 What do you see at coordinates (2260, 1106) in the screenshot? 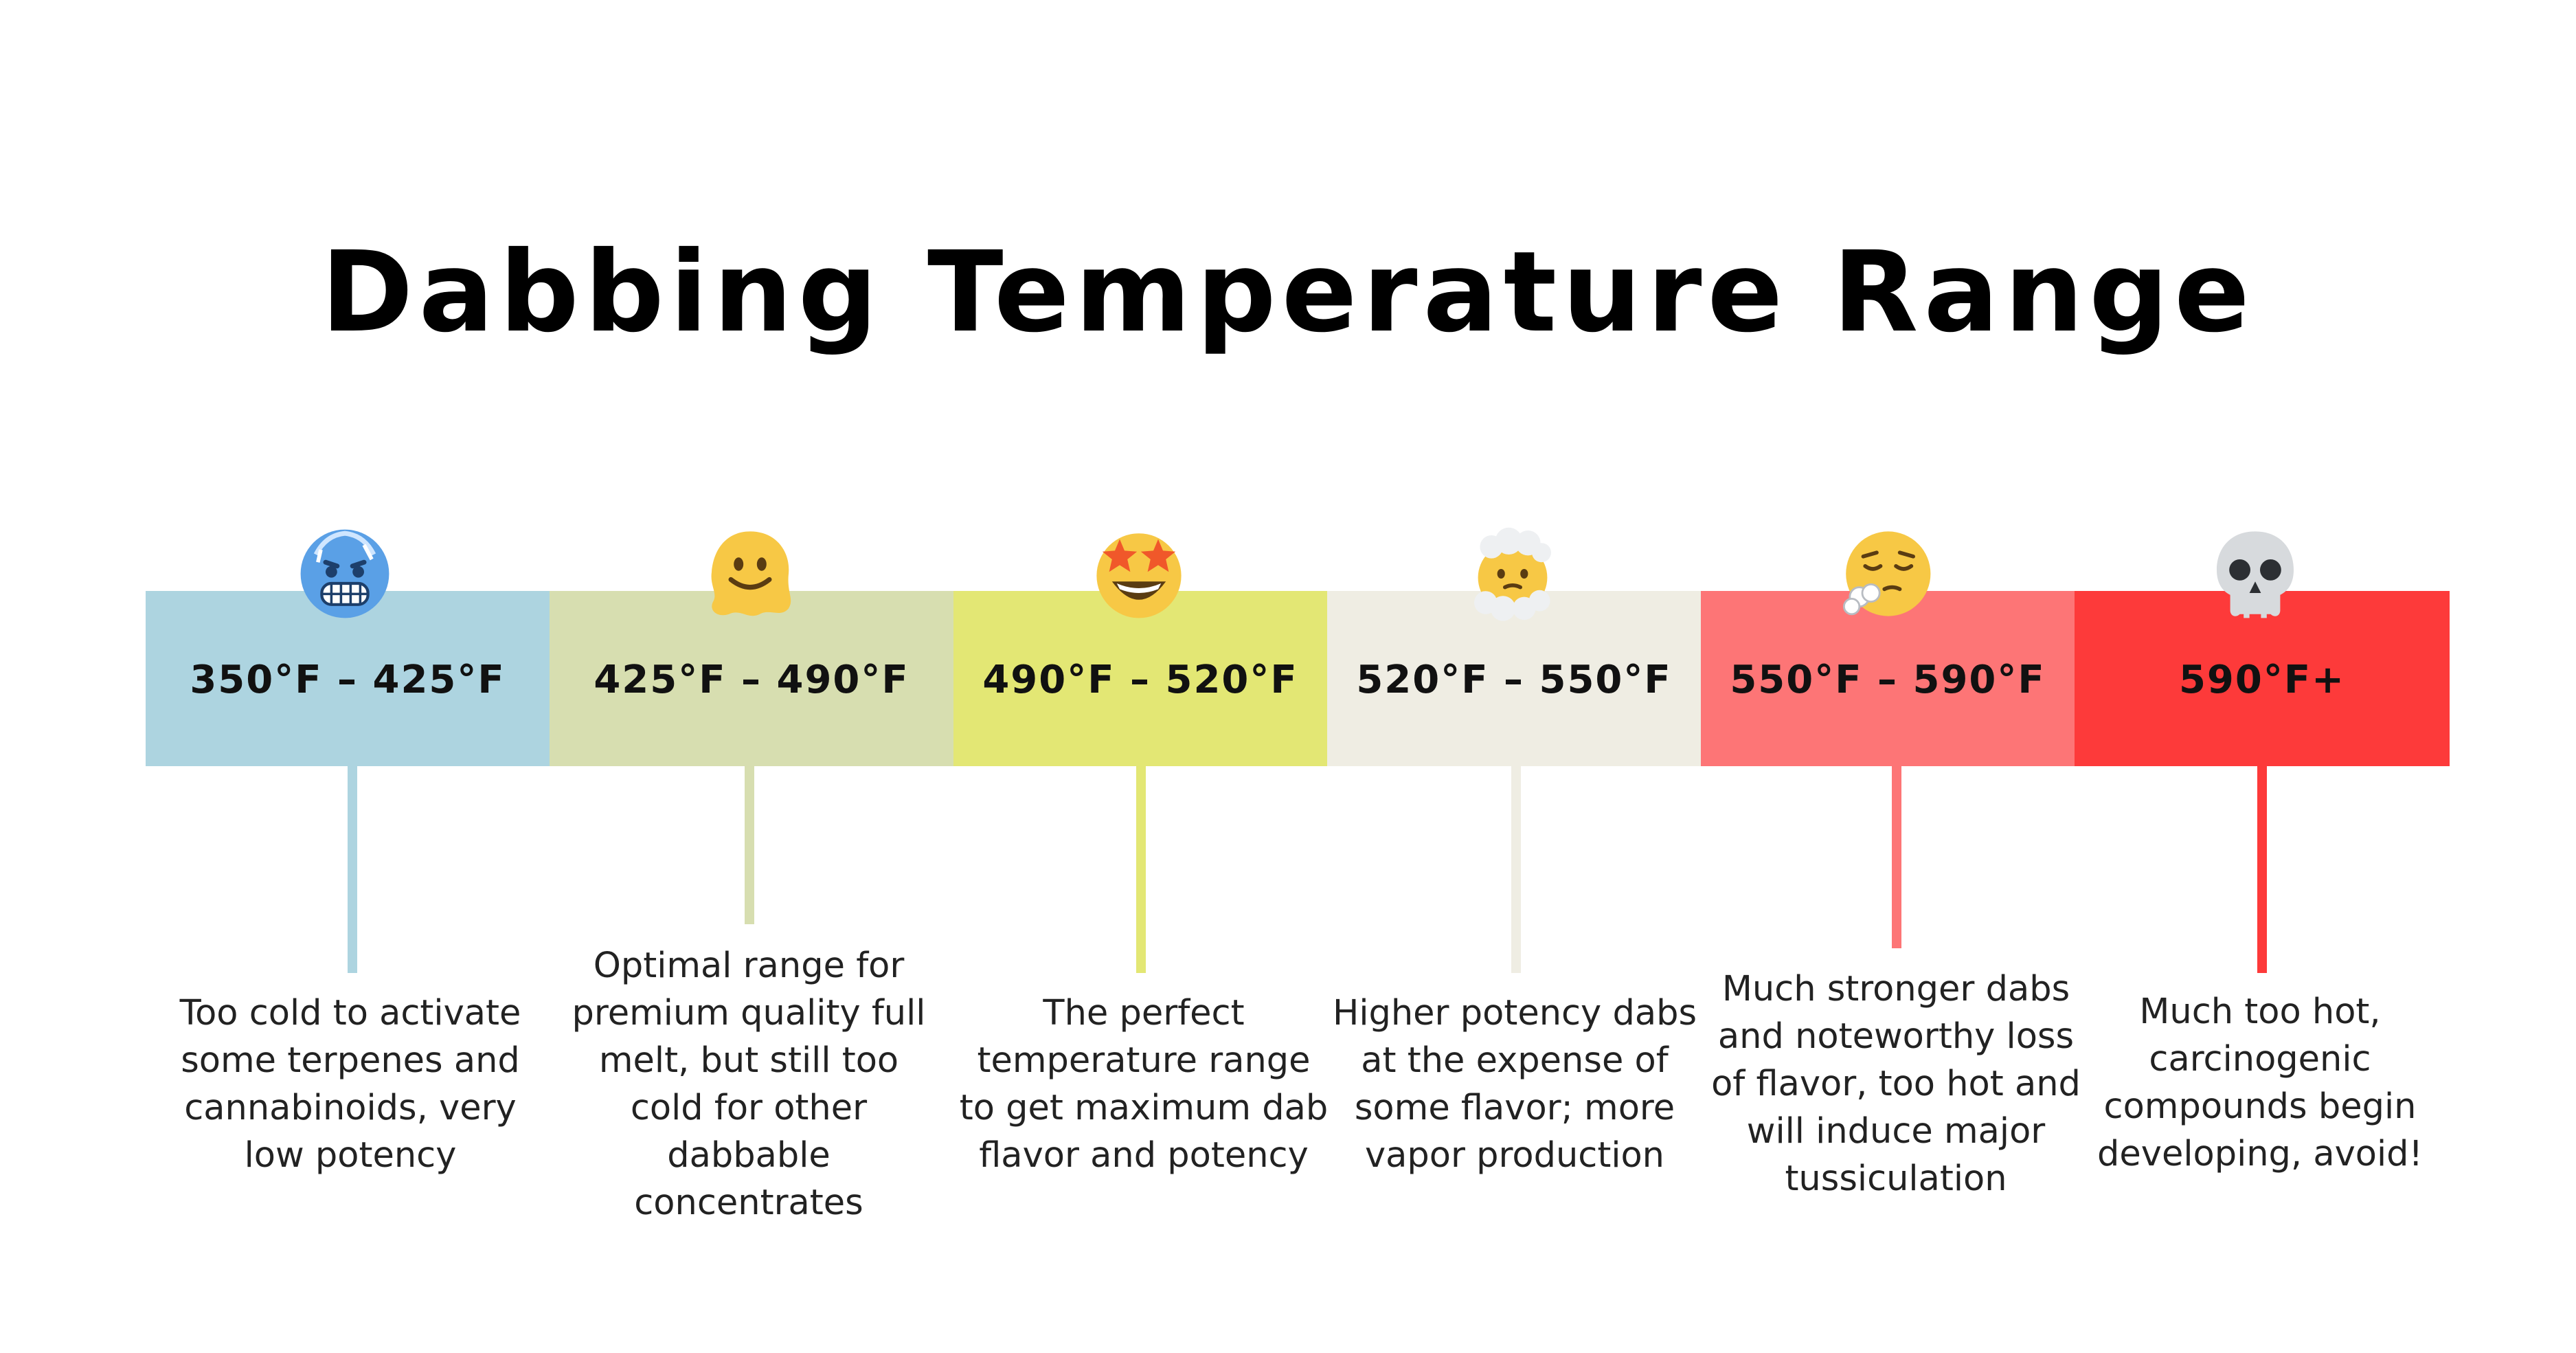
I see `description-line: compounds begin` at bounding box center [2260, 1106].